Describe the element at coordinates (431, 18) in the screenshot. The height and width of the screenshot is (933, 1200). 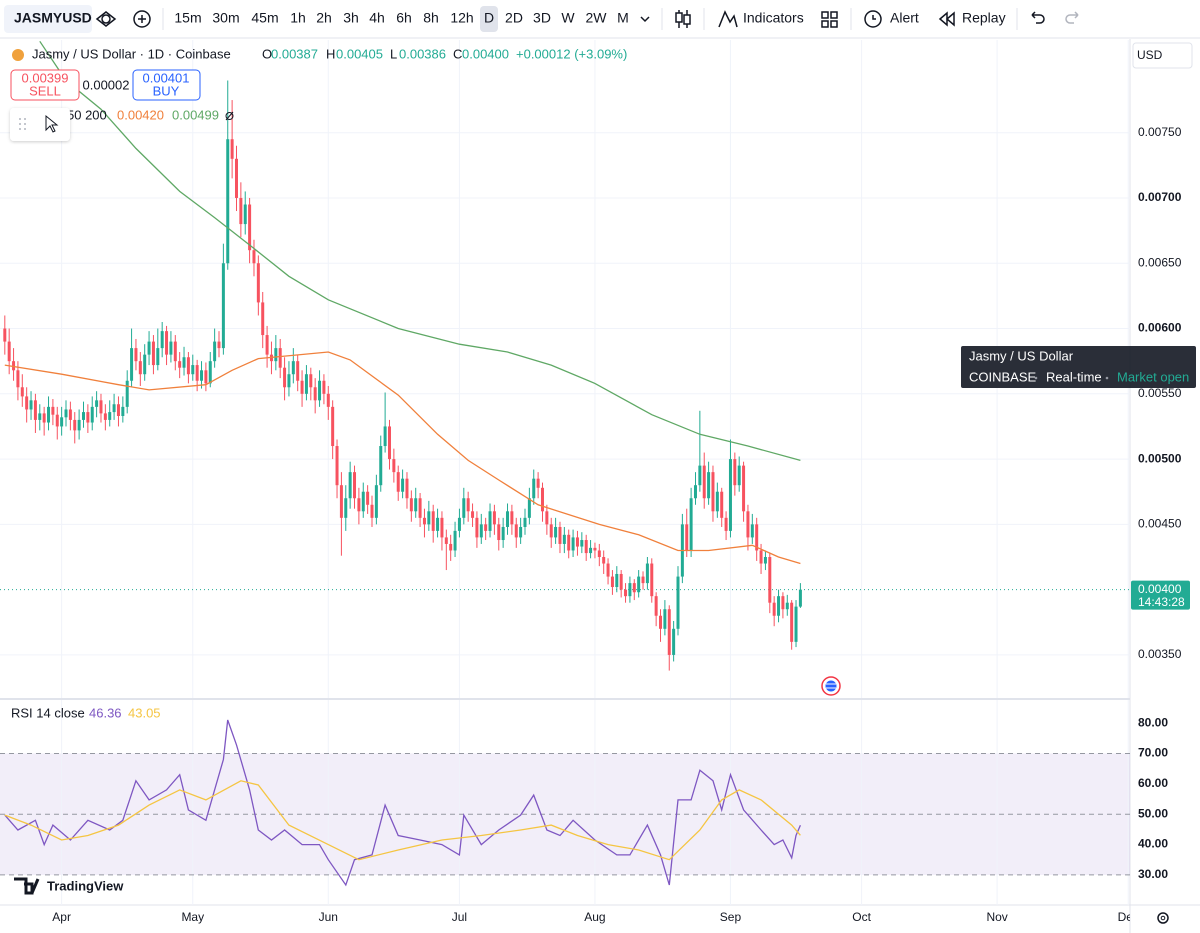
I see `interval: 8h` at that location.